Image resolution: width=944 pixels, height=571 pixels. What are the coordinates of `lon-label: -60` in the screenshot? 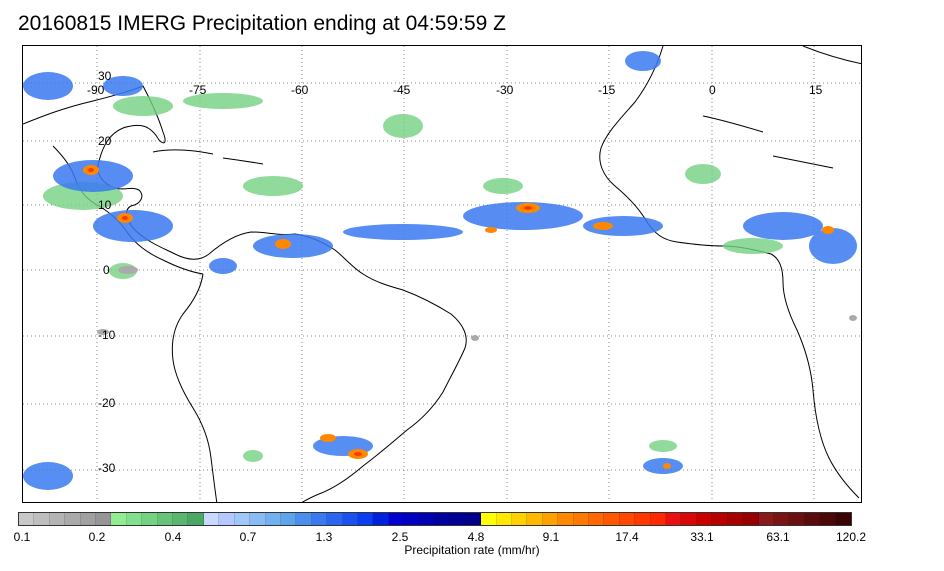 It's located at (300, 90).